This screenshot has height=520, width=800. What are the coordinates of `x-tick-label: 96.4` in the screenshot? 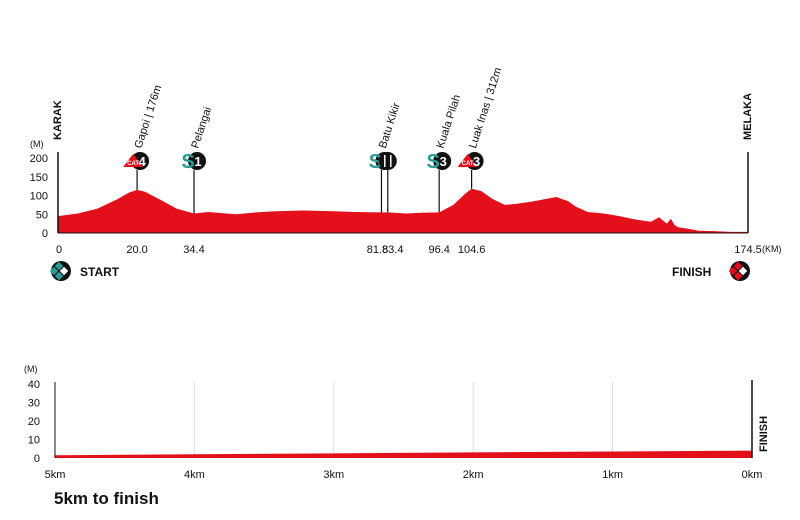 It's located at (438, 250).